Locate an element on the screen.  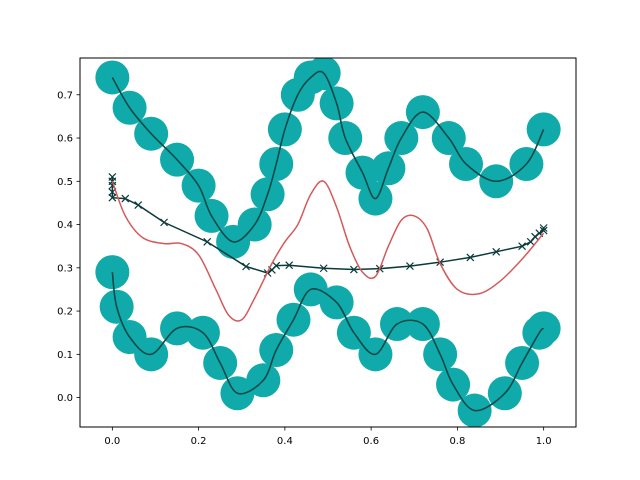
y-tick-label-2: 0.1 is located at coordinates (65, 355).